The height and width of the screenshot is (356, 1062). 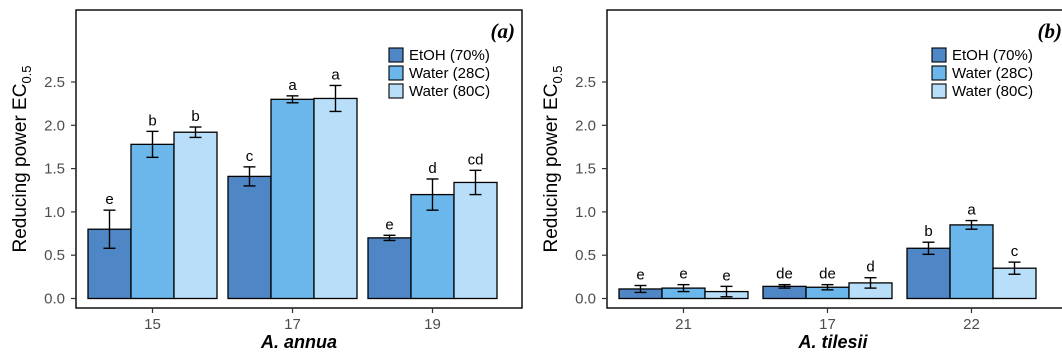 I want to click on legend-item: Water (80C), so click(x=439, y=91).